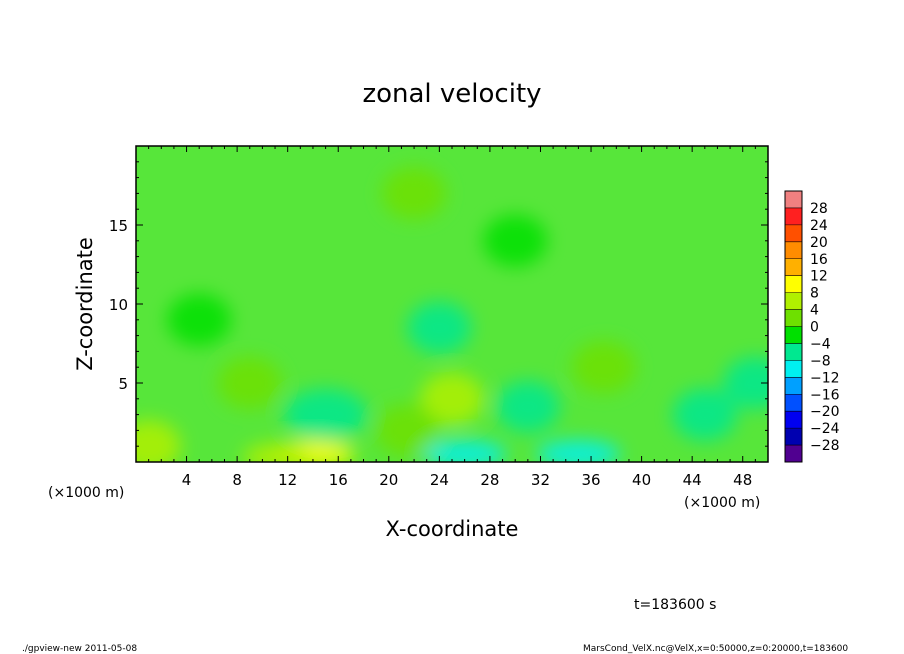 This screenshot has height=654, width=904. Describe the element at coordinates (439, 480) in the screenshot. I see `x-tick-label: 24` at that location.